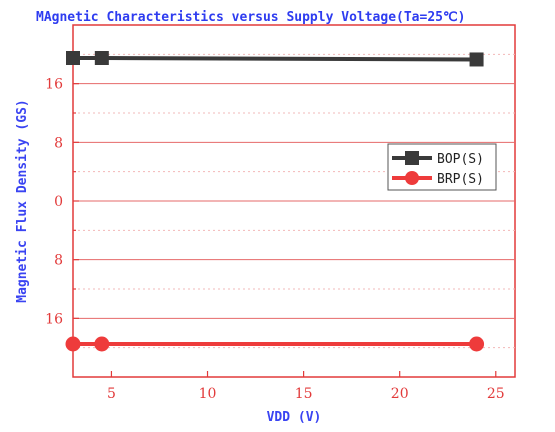 Image resolution: width=555 pixels, height=432 pixels. I want to click on x-tick-label: 15, so click(304, 394).